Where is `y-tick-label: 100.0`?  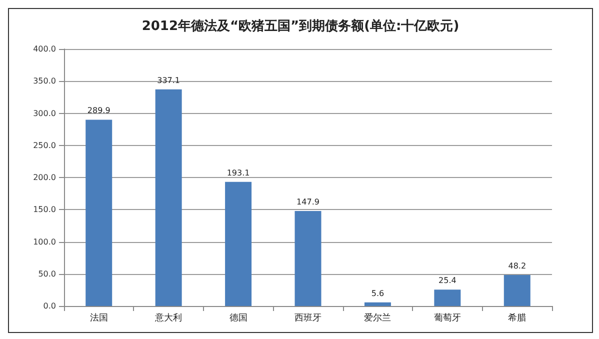 y-tick-label: 100.0 is located at coordinates (44, 241).